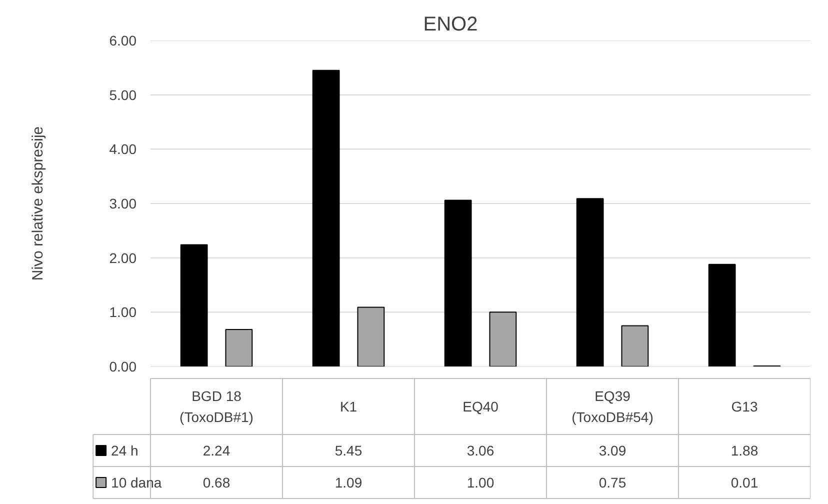  What do you see at coordinates (450, 25) in the screenshot?
I see `chart-title: ENO2` at bounding box center [450, 25].